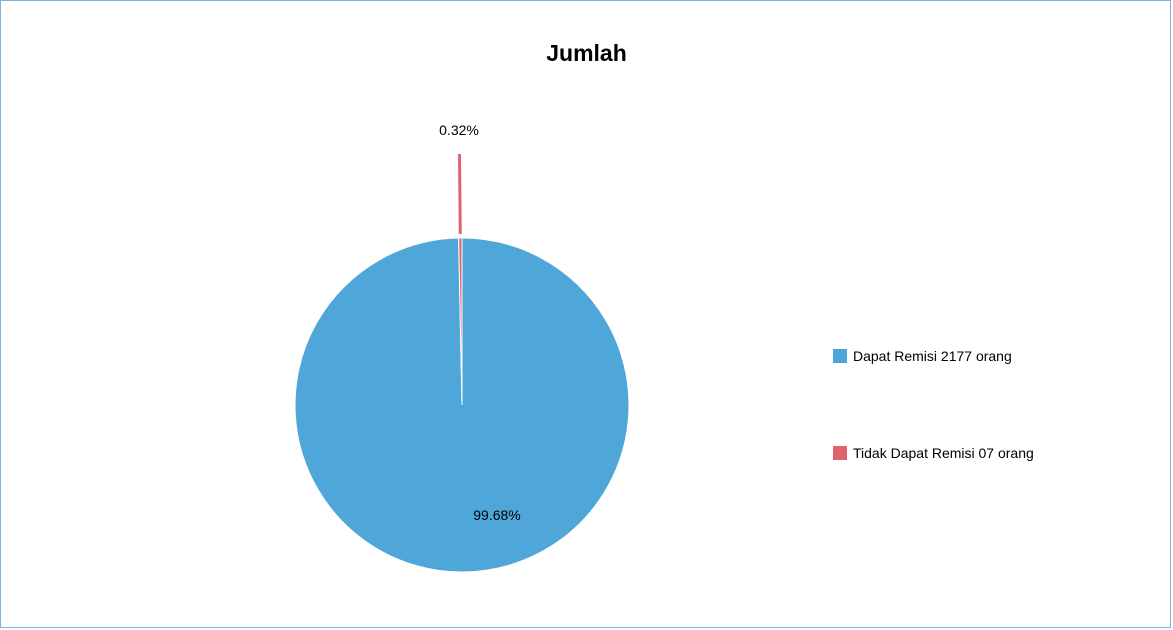 The width and height of the screenshot is (1173, 630). What do you see at coordinates (480, 322) in the screenshot?
I see `pie-data-labels: 99.68% 0.32%` at bounding box center [480, 322].